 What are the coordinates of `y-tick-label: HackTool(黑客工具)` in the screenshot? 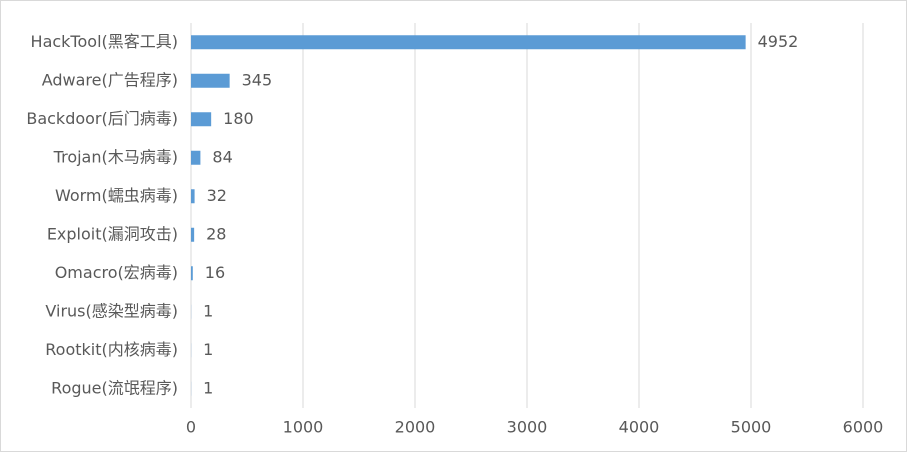 It's located at (104, 41).